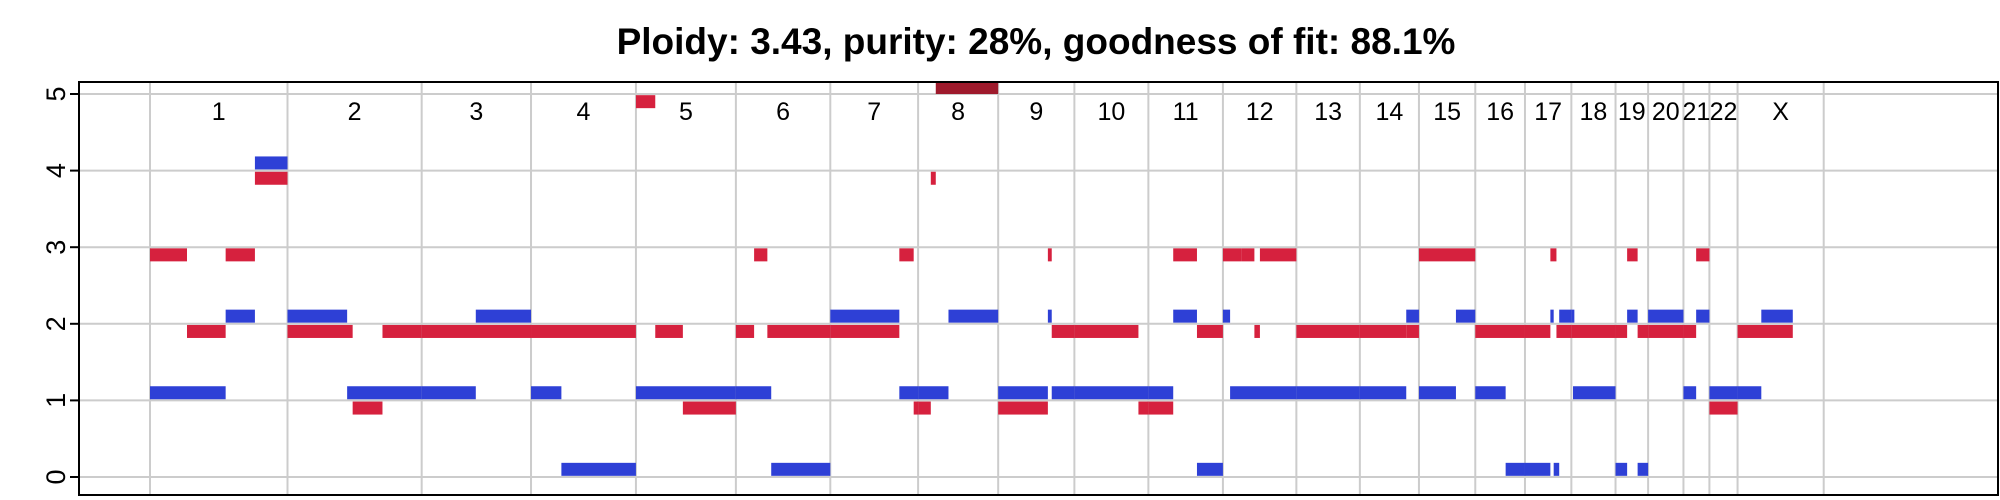 The width and height of the screenshot is (2000, 500). I want to click on chromosome-label: X, so click(1780, 112).